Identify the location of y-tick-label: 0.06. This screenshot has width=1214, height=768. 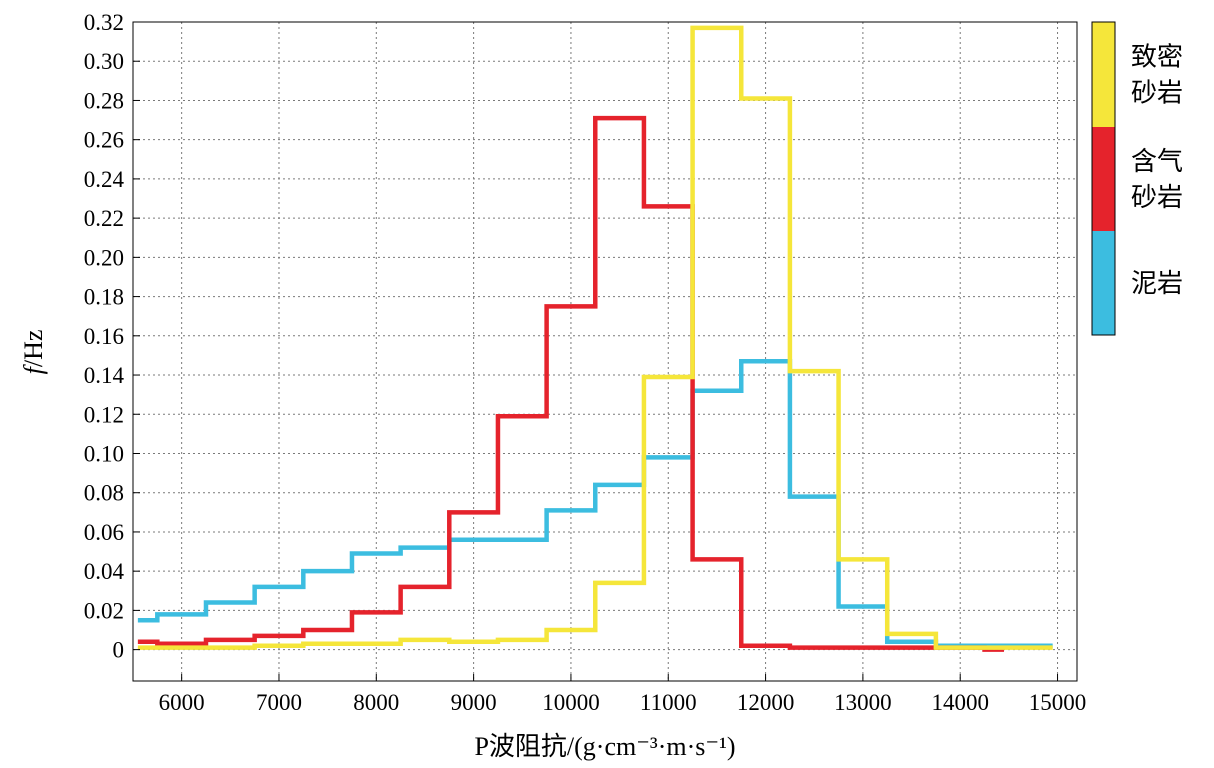
(104, 532).